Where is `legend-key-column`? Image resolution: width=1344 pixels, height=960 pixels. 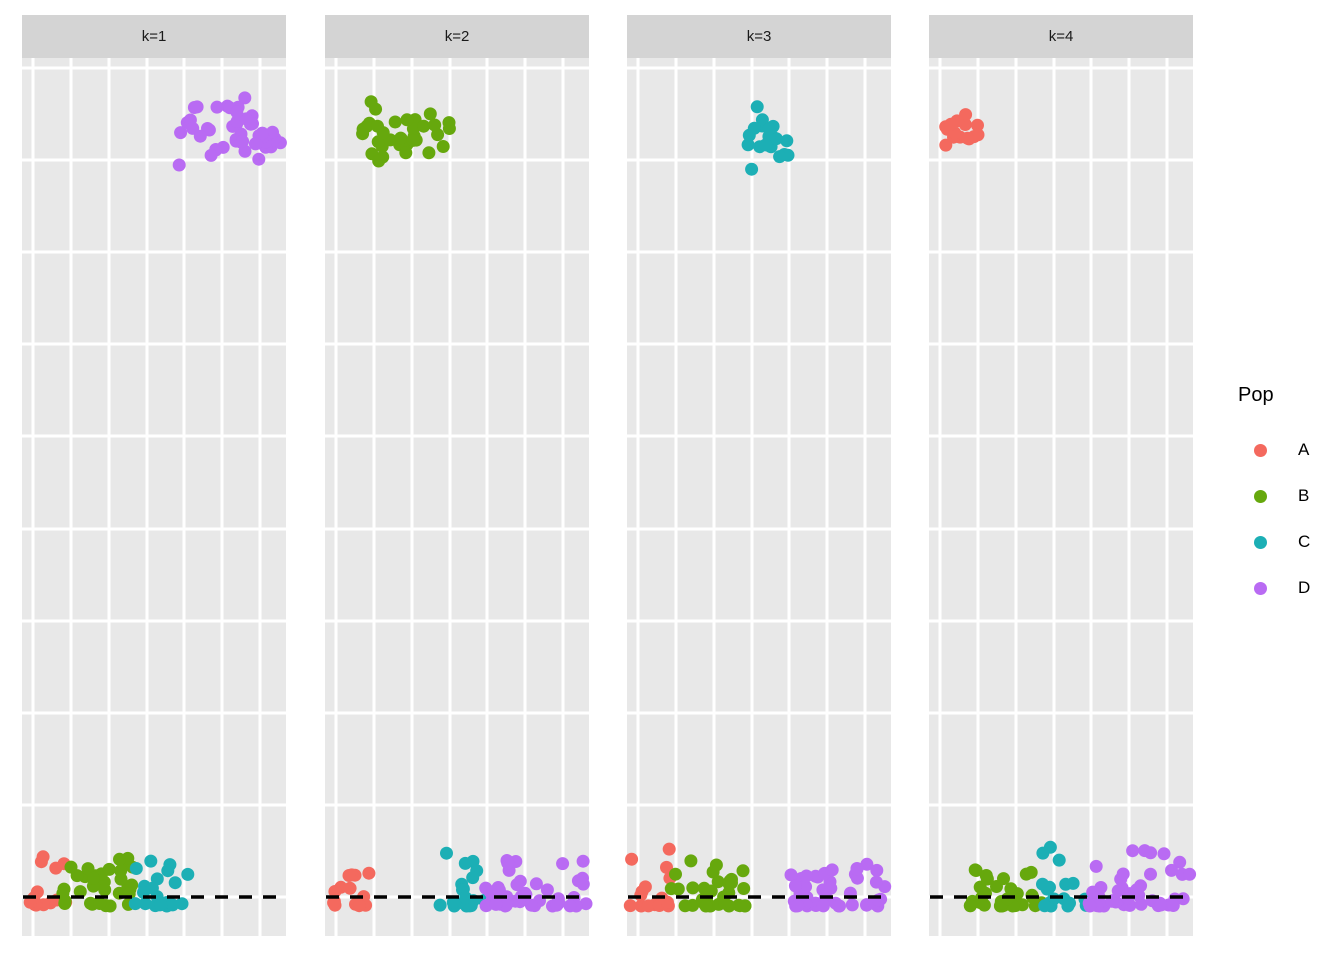 legend-key-column is located at coordinates (1260, 519).